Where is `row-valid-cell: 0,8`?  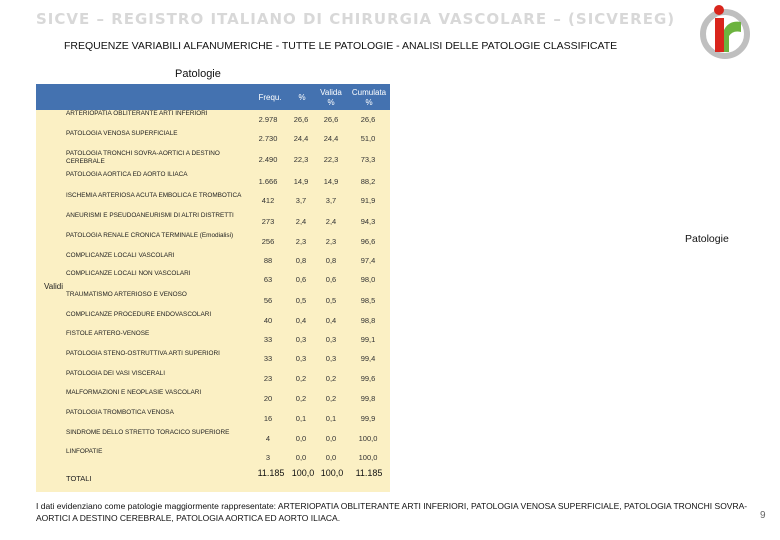 row-valid-cell: 0,8 is located at coordinates (331, 260).